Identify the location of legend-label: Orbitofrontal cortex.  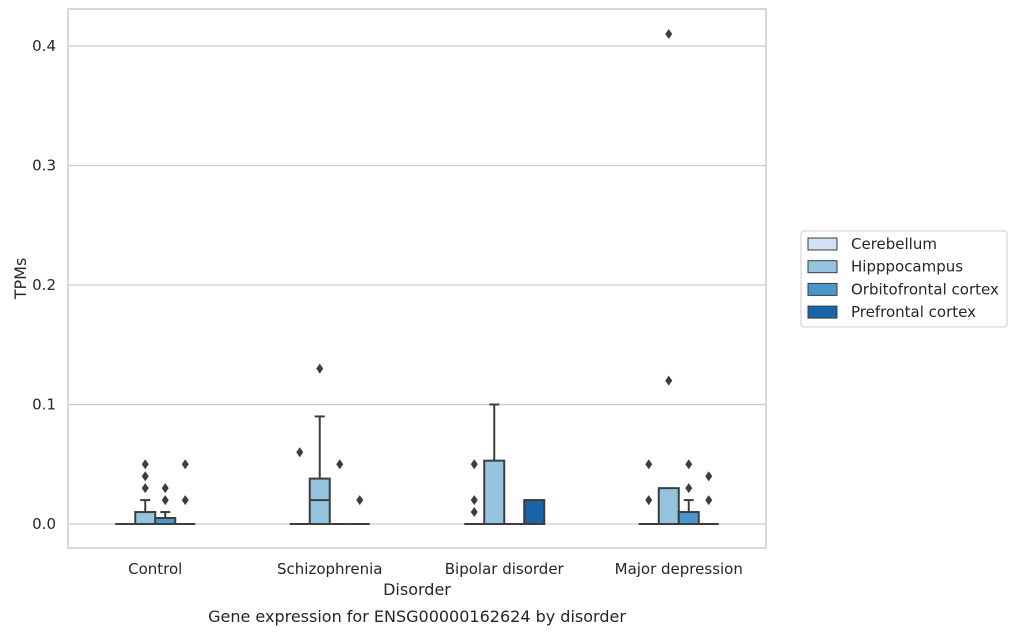
(925, 289).